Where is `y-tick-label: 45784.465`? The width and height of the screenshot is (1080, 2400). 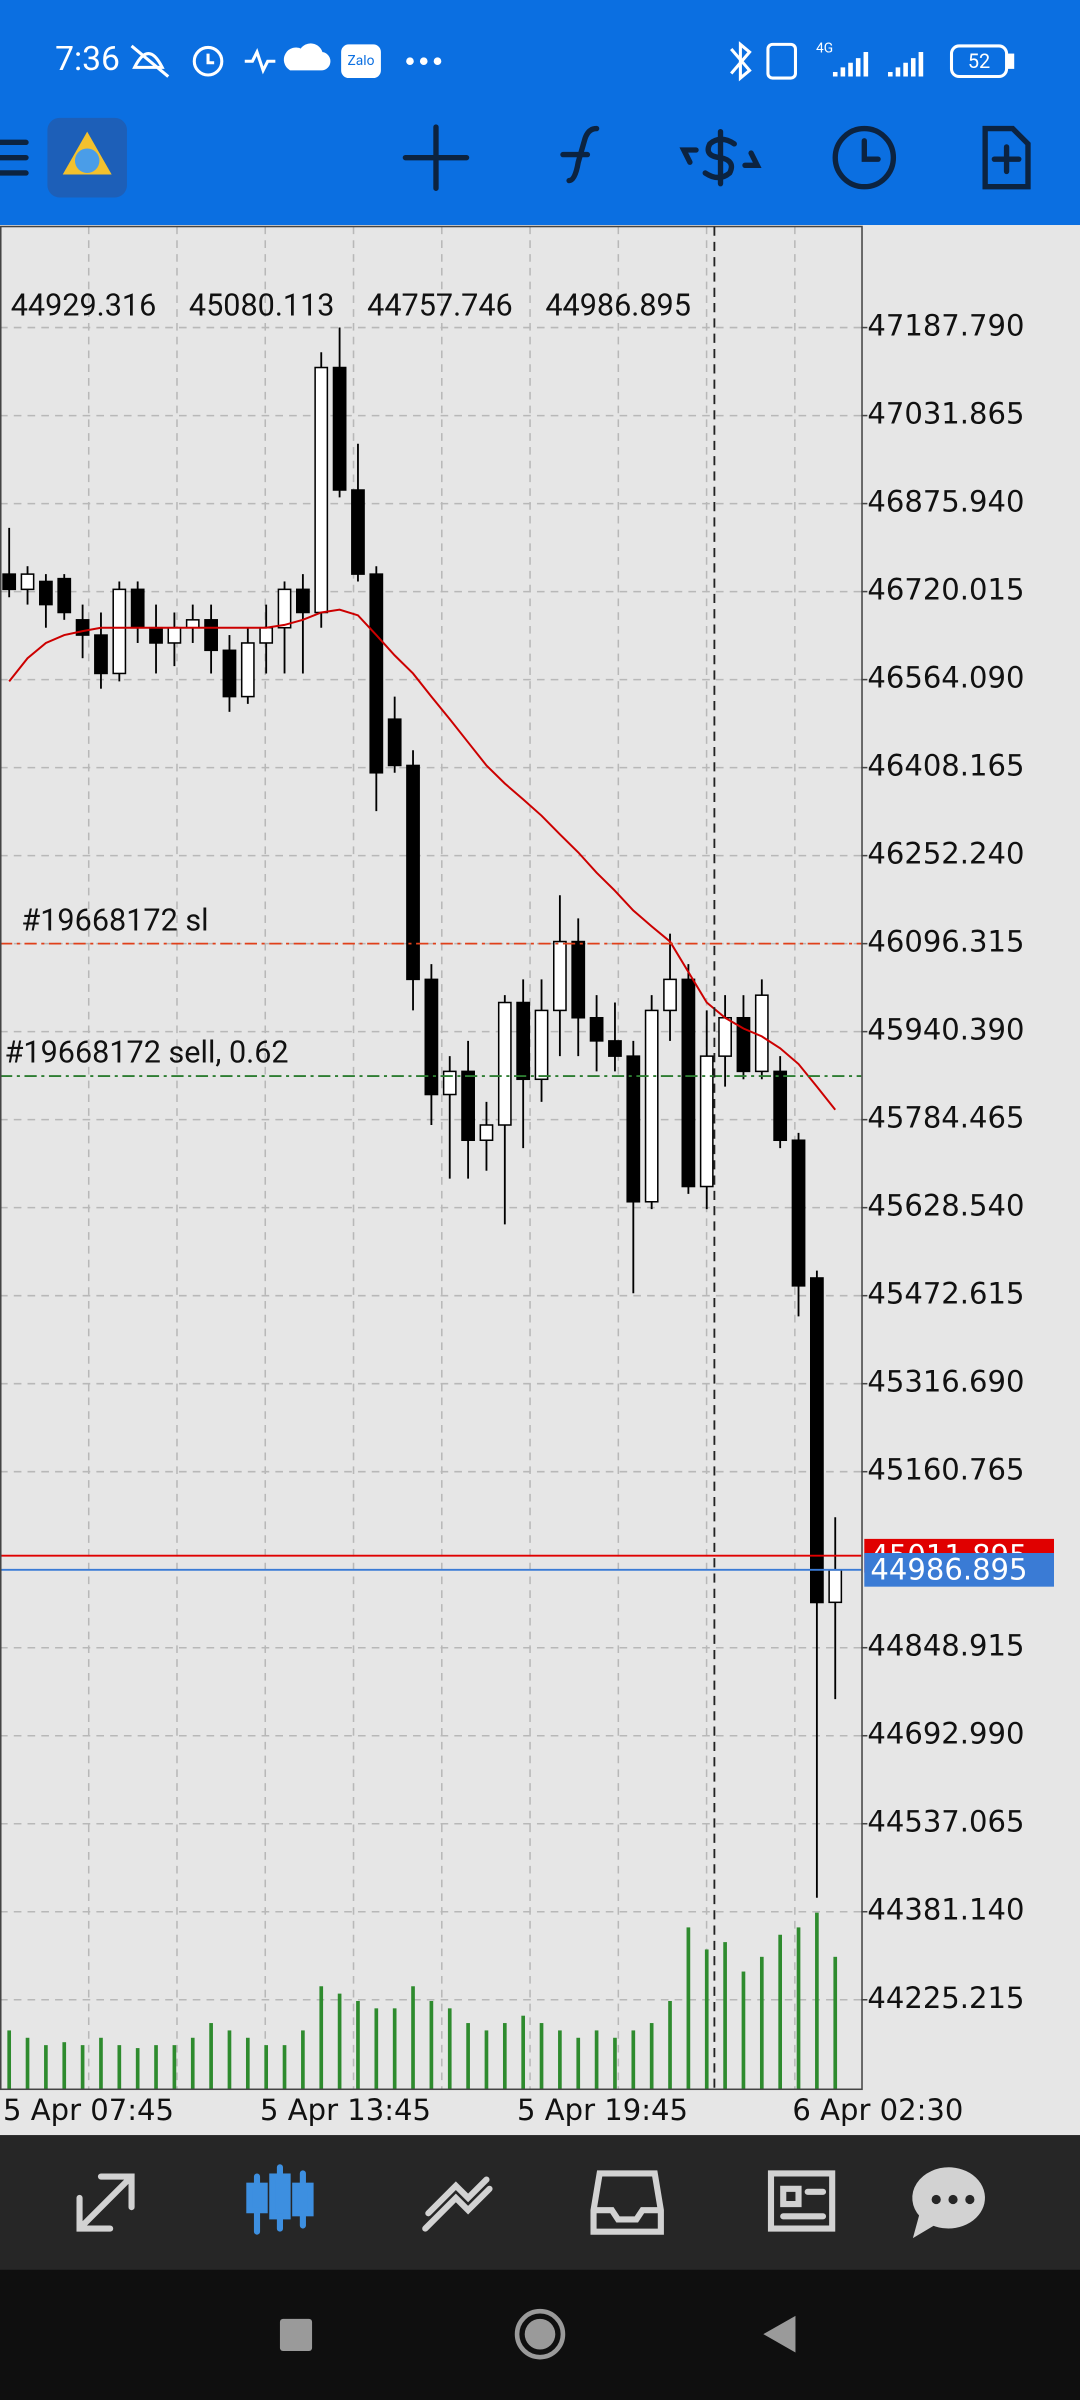 y-tick-label: 45784.465 is located at coordinates (945, 1118).